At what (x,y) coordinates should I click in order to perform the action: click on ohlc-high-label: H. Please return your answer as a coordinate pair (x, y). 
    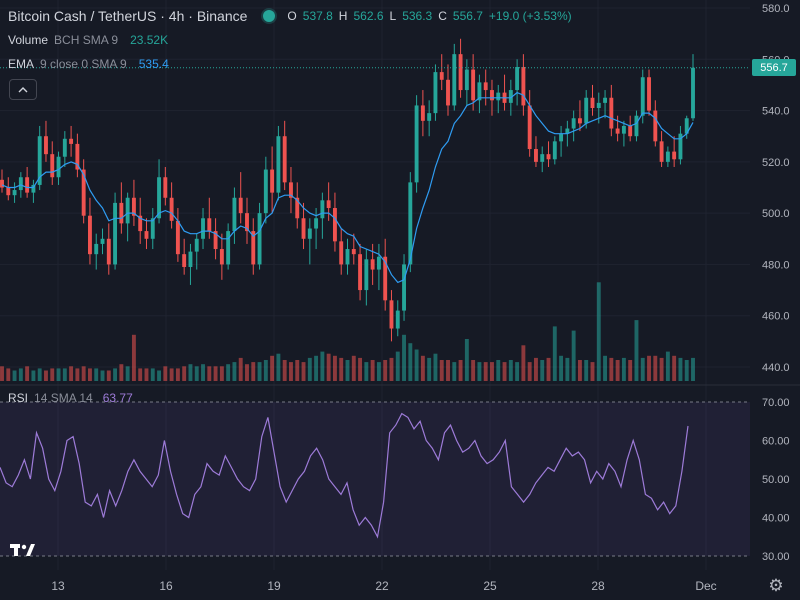
    Looking at the image, I should click on (343, 16).